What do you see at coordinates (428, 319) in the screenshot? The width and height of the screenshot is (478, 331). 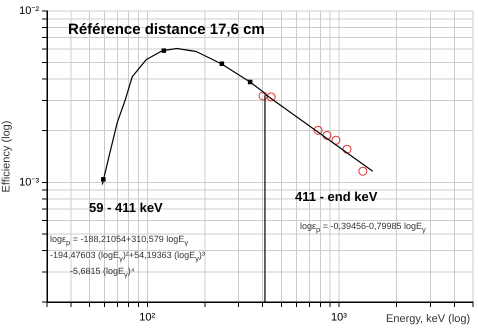 I see `x-axis-title: Energy, keV (log)` at bounding box center [428, 319].